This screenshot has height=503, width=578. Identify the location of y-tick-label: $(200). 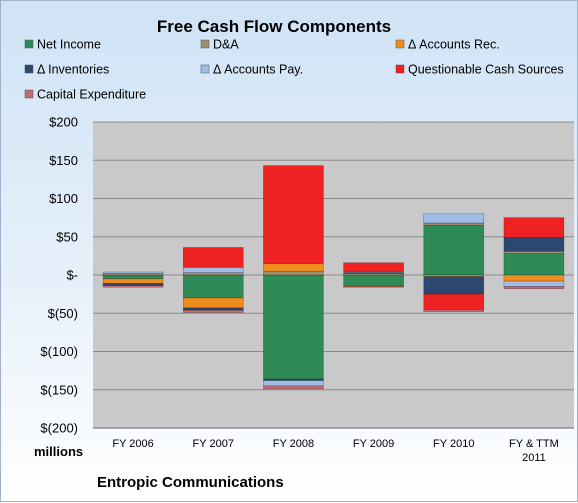
(59, 428).